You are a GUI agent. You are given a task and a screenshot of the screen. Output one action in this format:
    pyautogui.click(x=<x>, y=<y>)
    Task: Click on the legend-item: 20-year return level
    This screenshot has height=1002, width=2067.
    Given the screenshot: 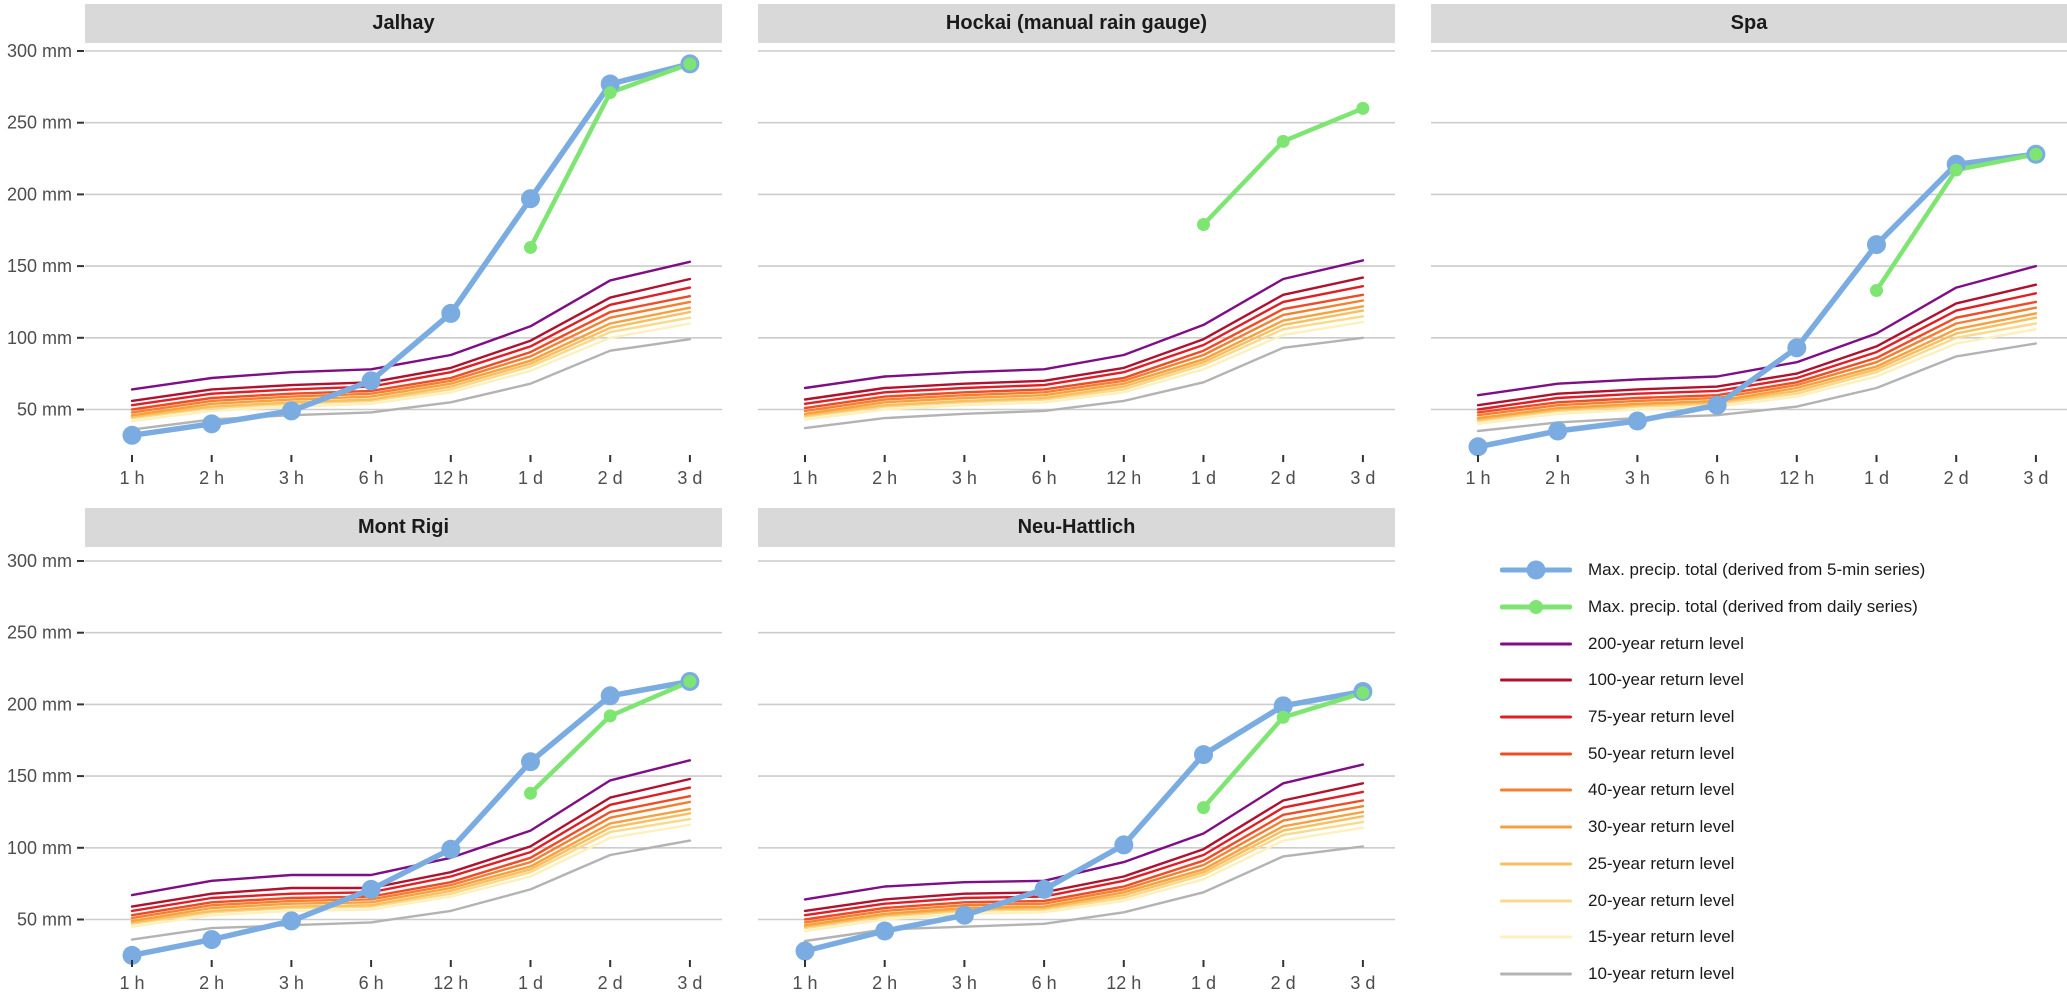 What is the action you would take?
    pyautogui.click(x=1712, y=900)
    